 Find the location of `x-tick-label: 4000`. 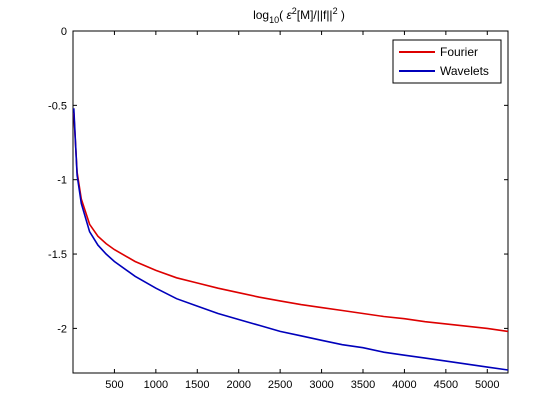

x-tick-label: 4000 is located at coordinates (404, 385).